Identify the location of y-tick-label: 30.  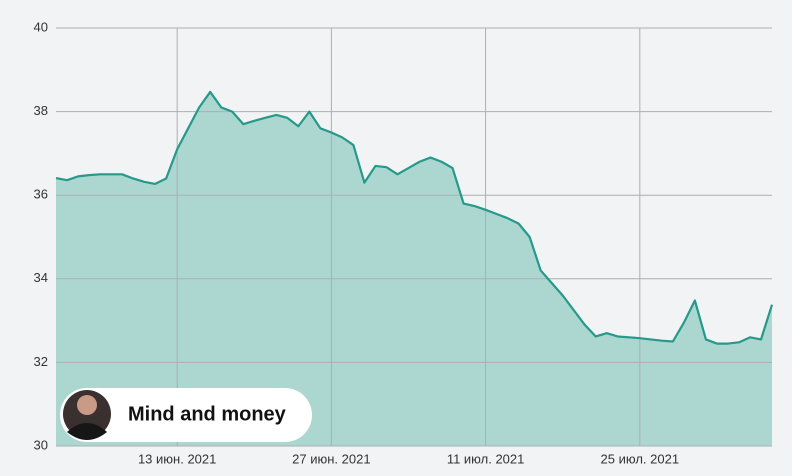
(41, 444).